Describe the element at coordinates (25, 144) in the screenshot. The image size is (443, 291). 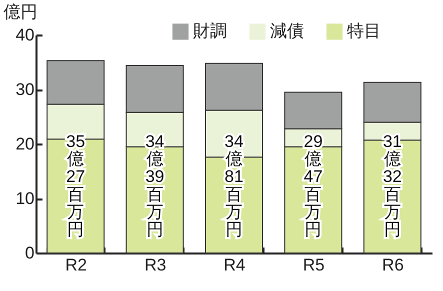
I see `y-tick-label: 20` at that location.